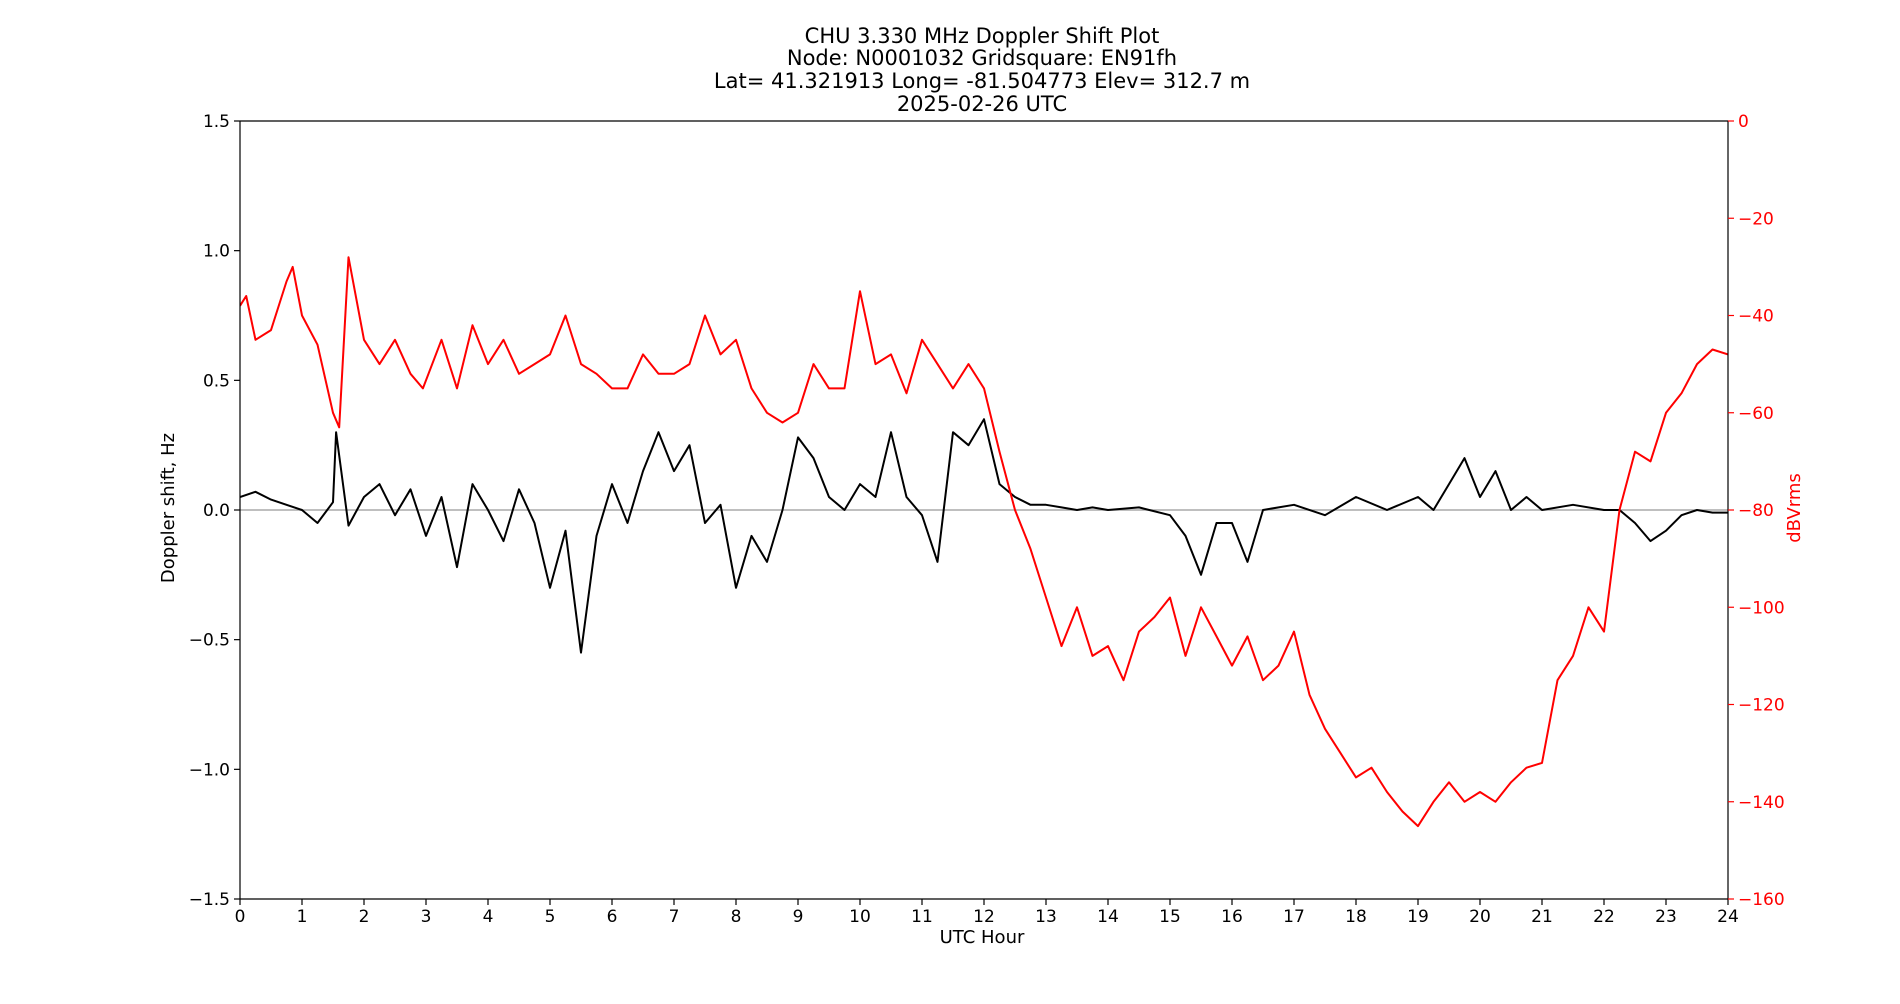 This screenshot has width=1900, height=1004. Describe the element at coordinates (1728, 917) in the screenshot. I see `x-tick-label: 24` at that location.